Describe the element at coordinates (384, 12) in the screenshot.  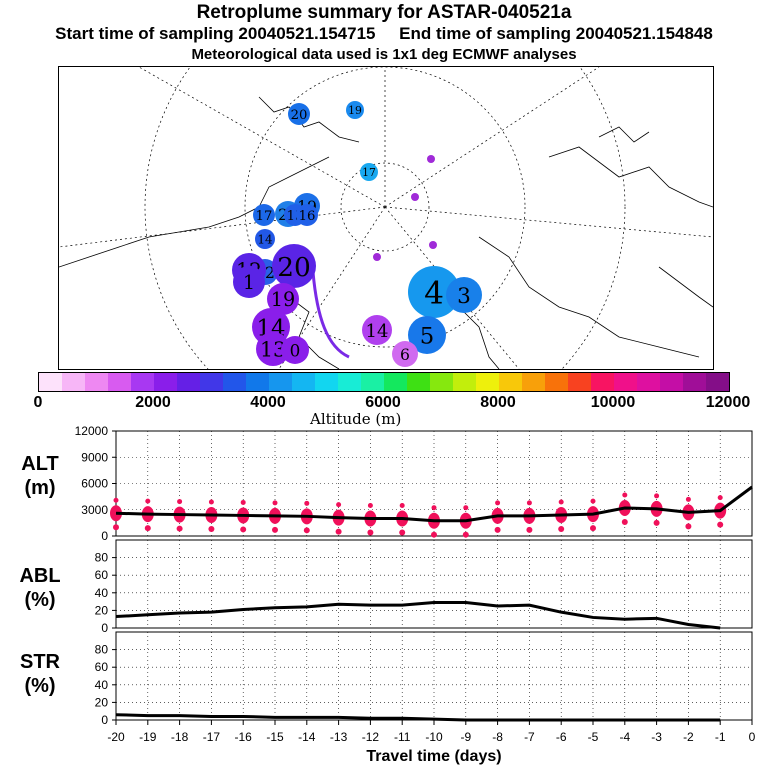
I see `chart-title: Retroplume summary for ASTAR-040521a` at that location.